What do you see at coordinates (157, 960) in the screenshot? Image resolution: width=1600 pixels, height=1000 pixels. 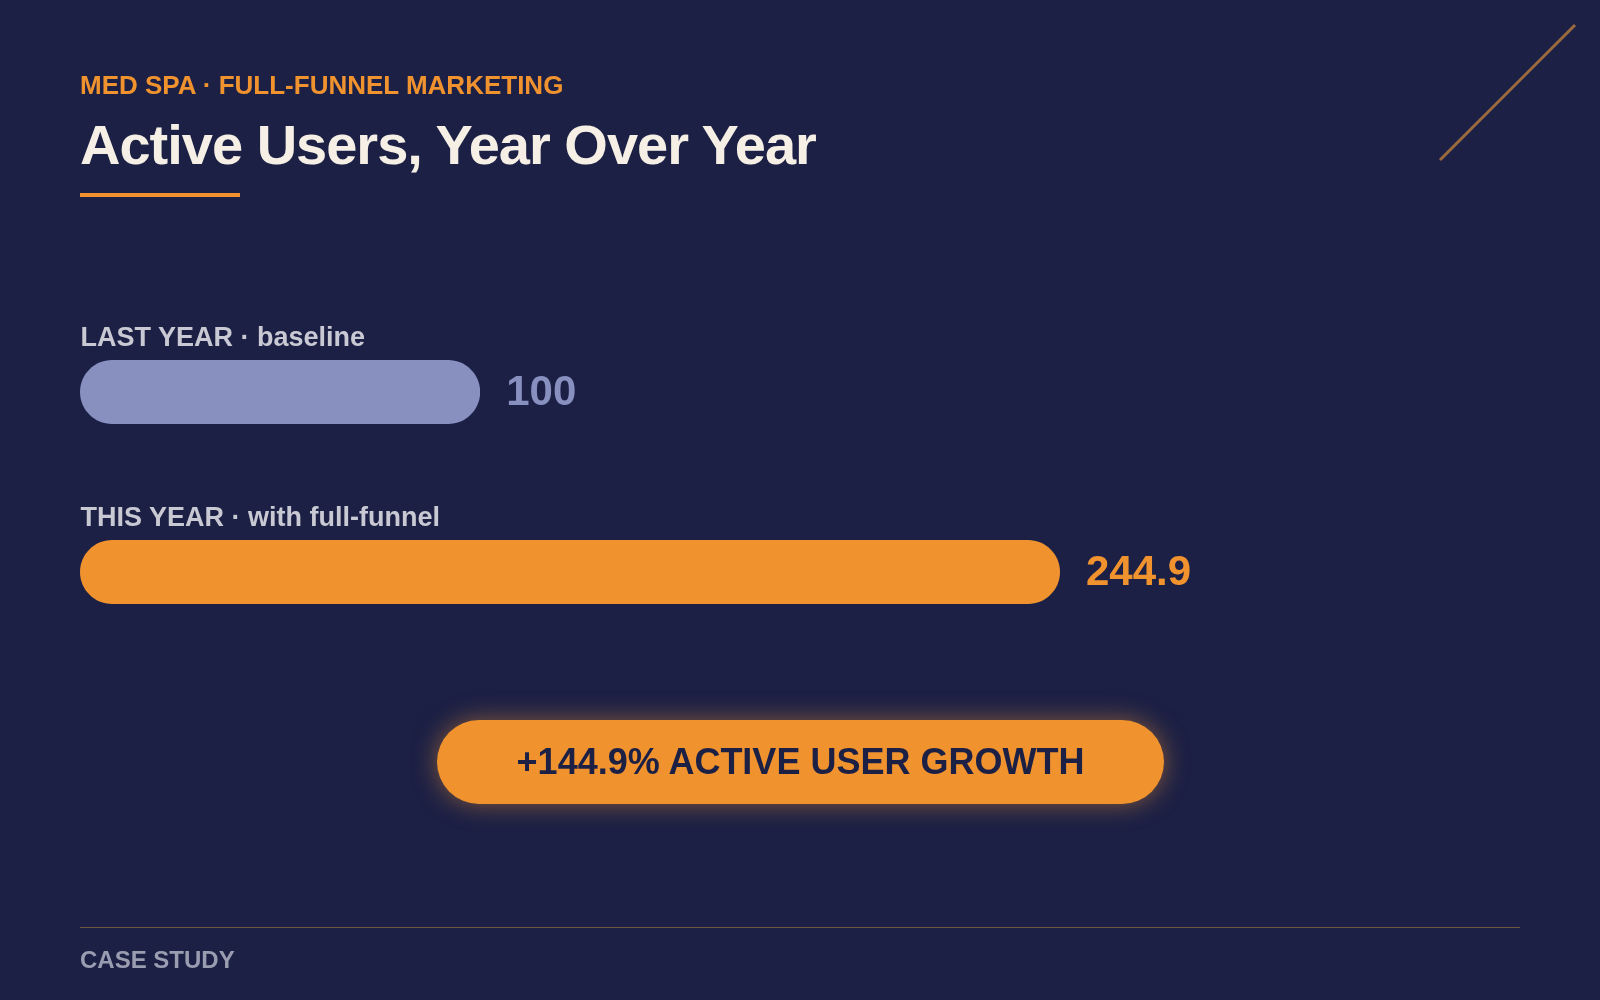 I see `text: CASE STUDY` at bounding box center [157, 960].